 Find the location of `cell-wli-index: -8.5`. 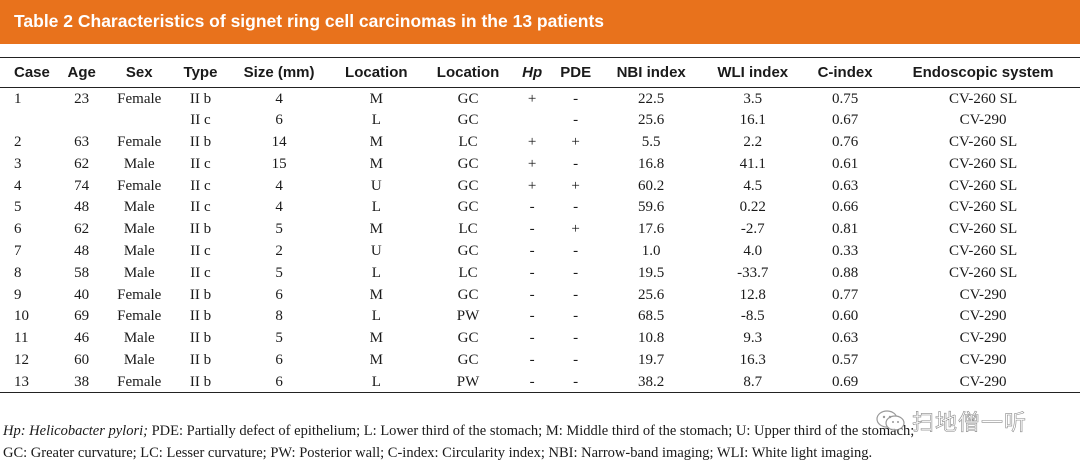

cell-wli-index: -8.5 is located at coordinates (752, 316).